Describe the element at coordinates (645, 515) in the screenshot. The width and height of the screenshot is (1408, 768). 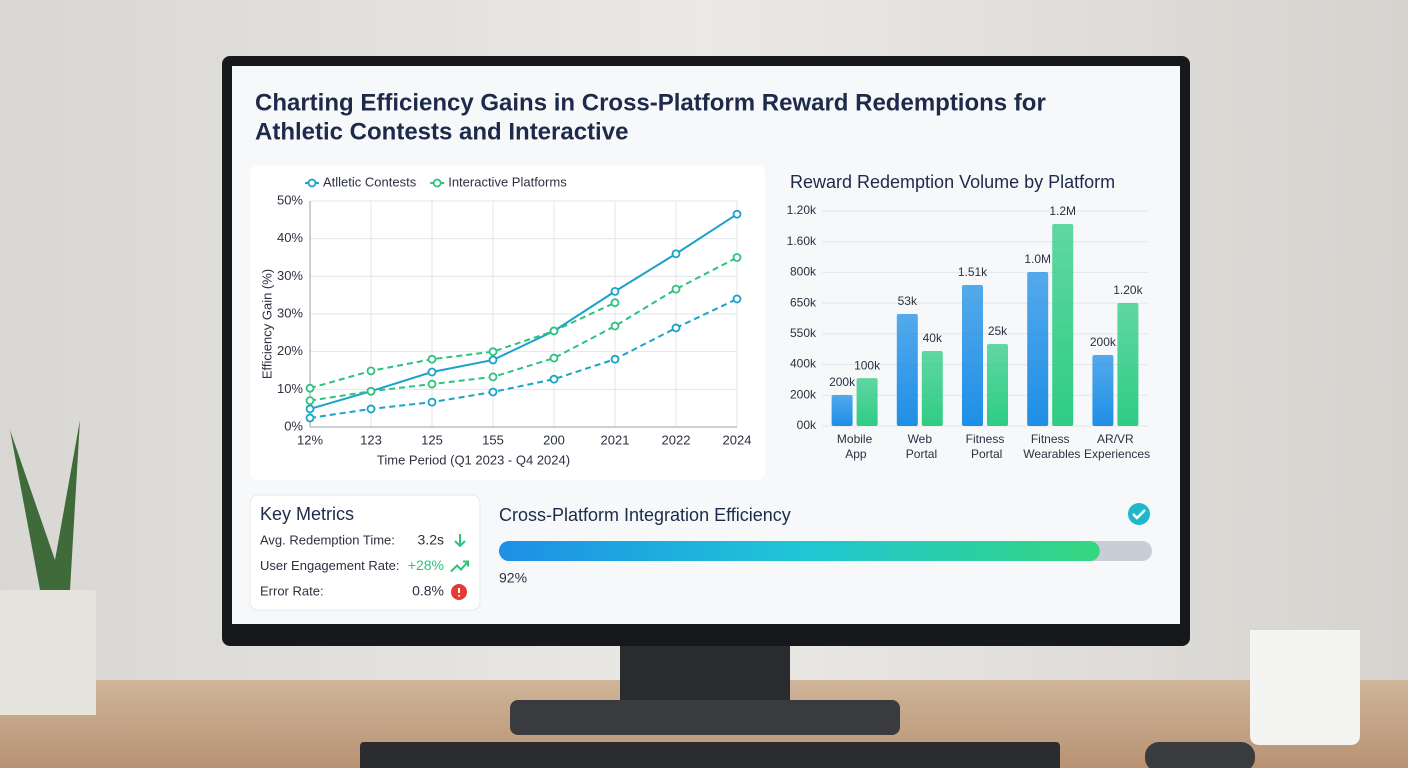
I see `integration-title: Cross-Platform Integration Efficiency` at that location.